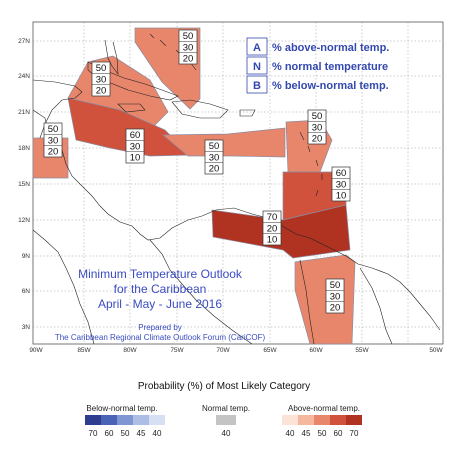 Image resolution: width=450 pixels, height=450 pixels. Describe the element at coordinates (160, 274) in the screenshot. I see `map-title-line-1: Minimum Temperature Outlook` at that location.